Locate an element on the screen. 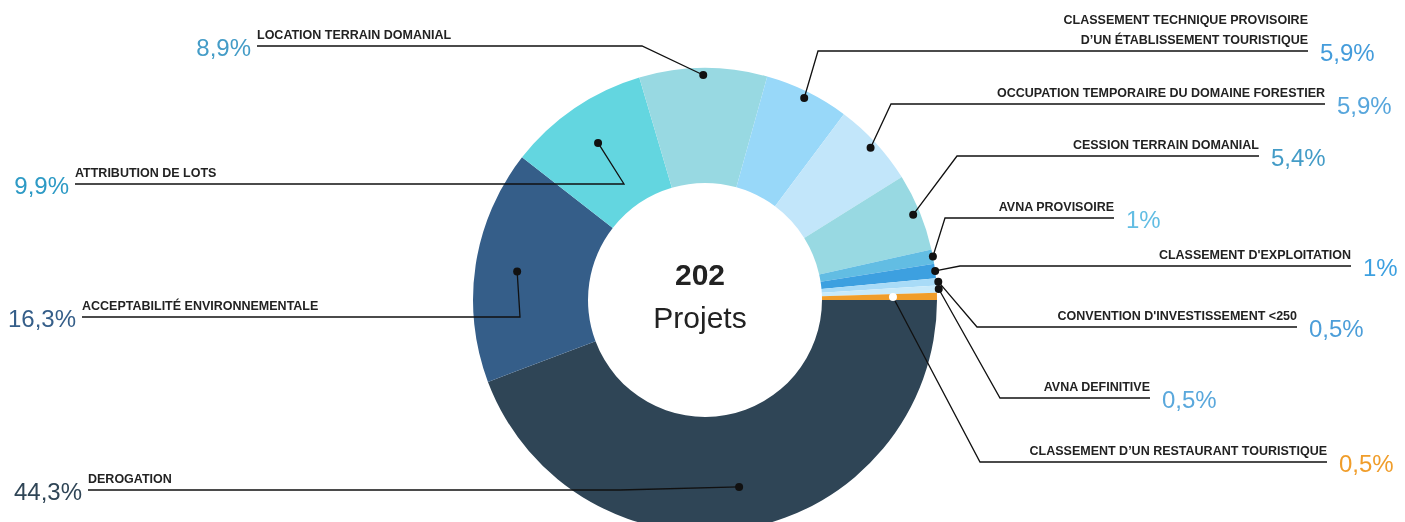 This screenshot has height=522, width=1405. data-label: 16,3% is located at coordinates (41, 318).